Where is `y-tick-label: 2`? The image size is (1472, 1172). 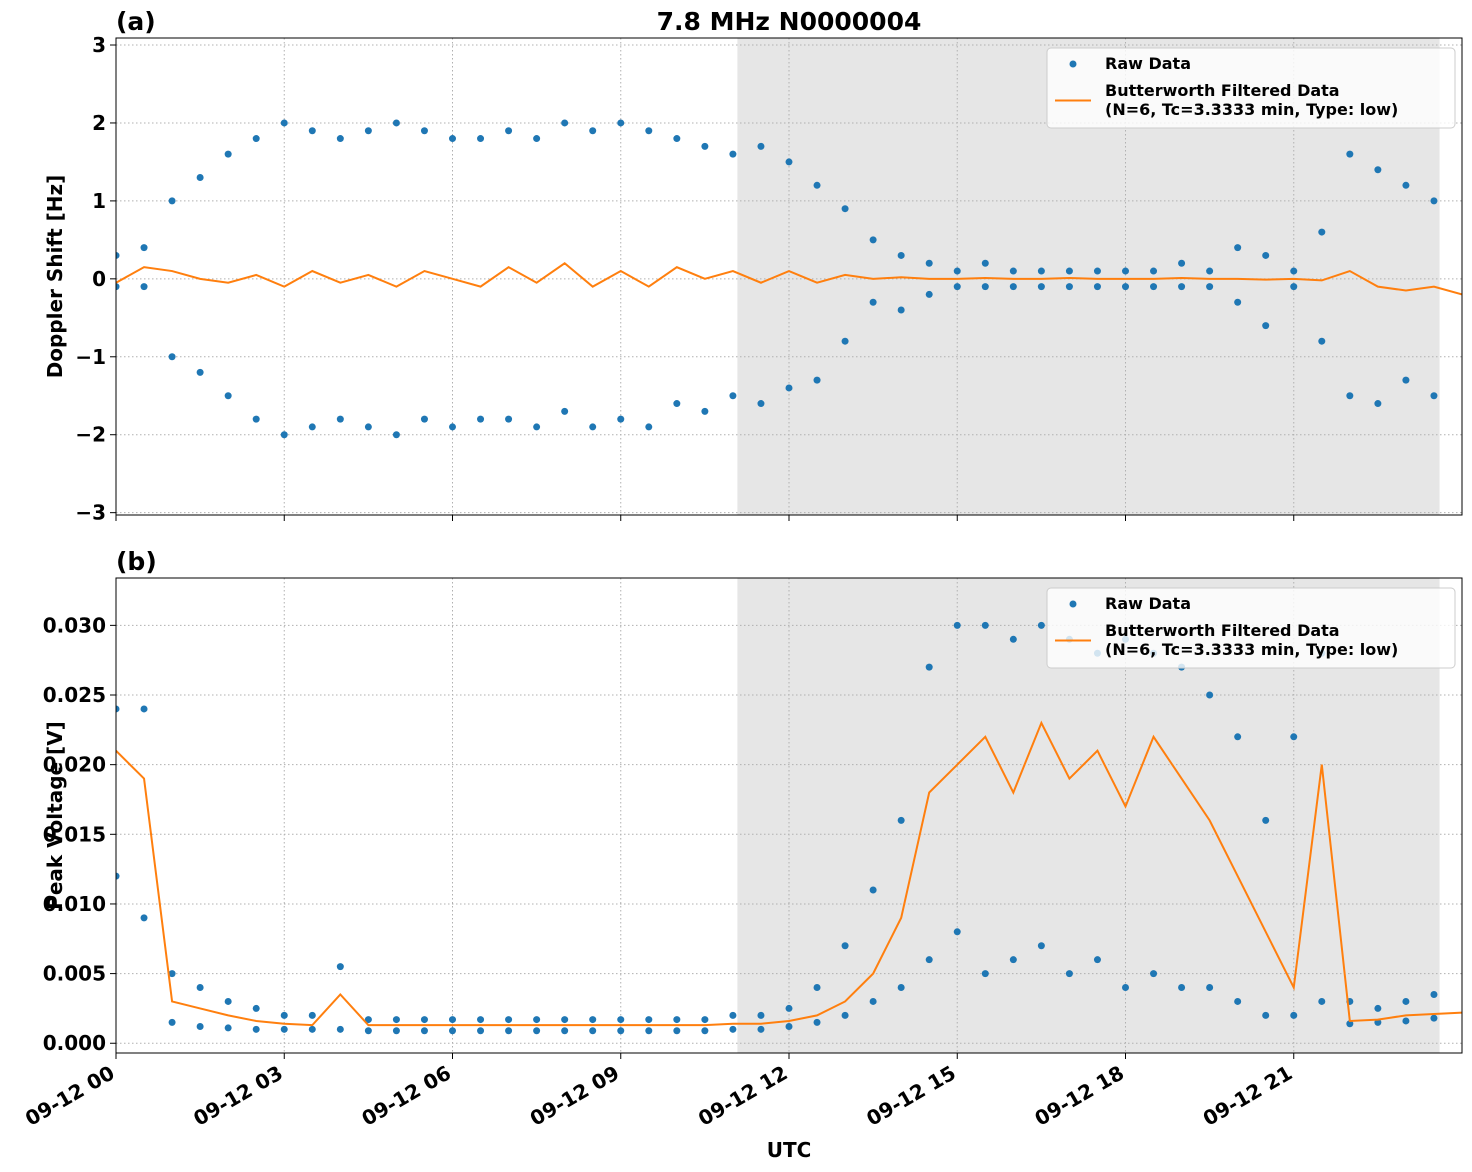 y-tick-label: 2 is located at coordinates (99, 123).